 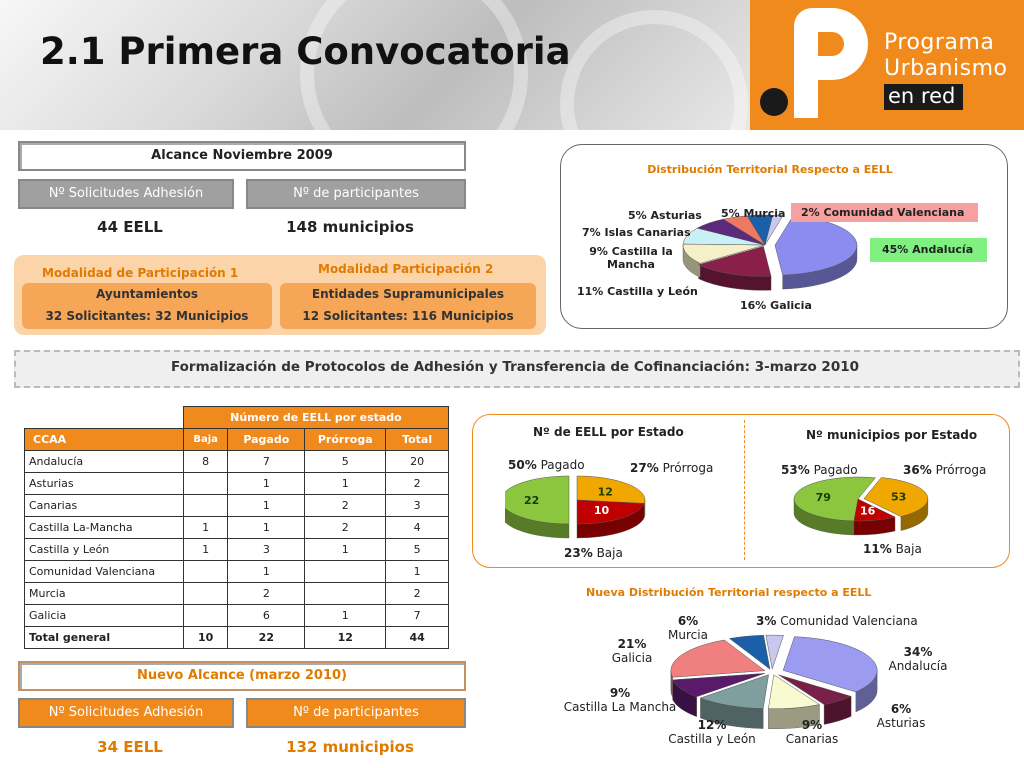 What do you see at coordinates (774, 102) in the screenshot?
I see `logo-dot-icon` at bounding box center [774, 102].